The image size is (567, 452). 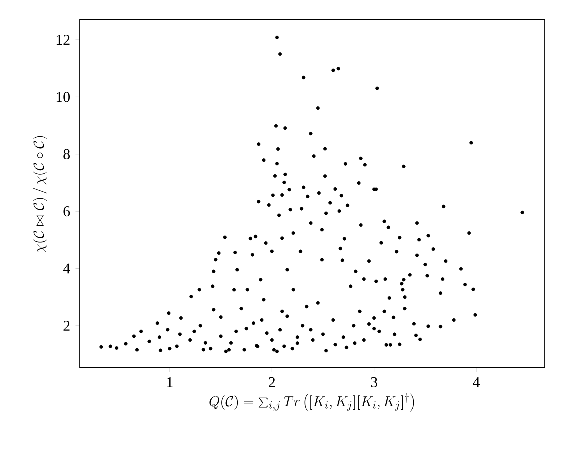 I want to click on x-tick-label: 4, so click(x=476, y=382).